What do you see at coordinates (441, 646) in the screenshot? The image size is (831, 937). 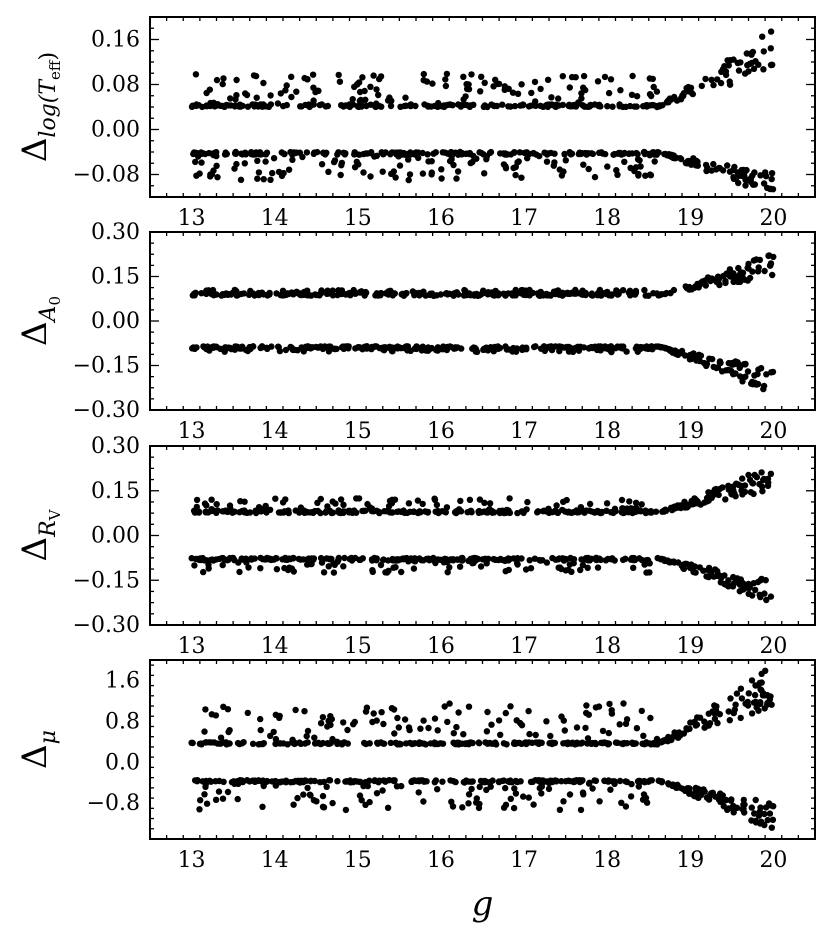 I see `x-tick-label: 16` at bounding box center [441, 646].